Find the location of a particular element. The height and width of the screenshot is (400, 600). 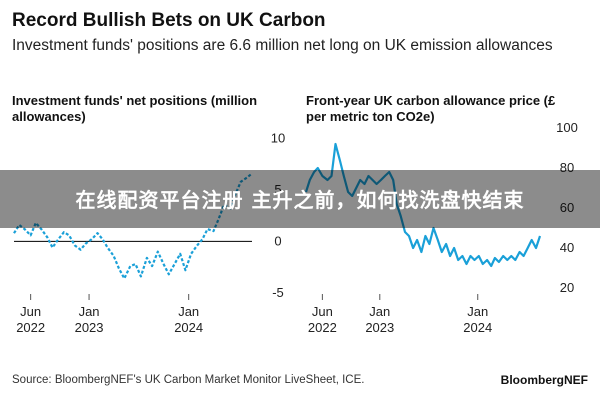

left-x-tick-year: 2023 is located at coordinates (89, 327).